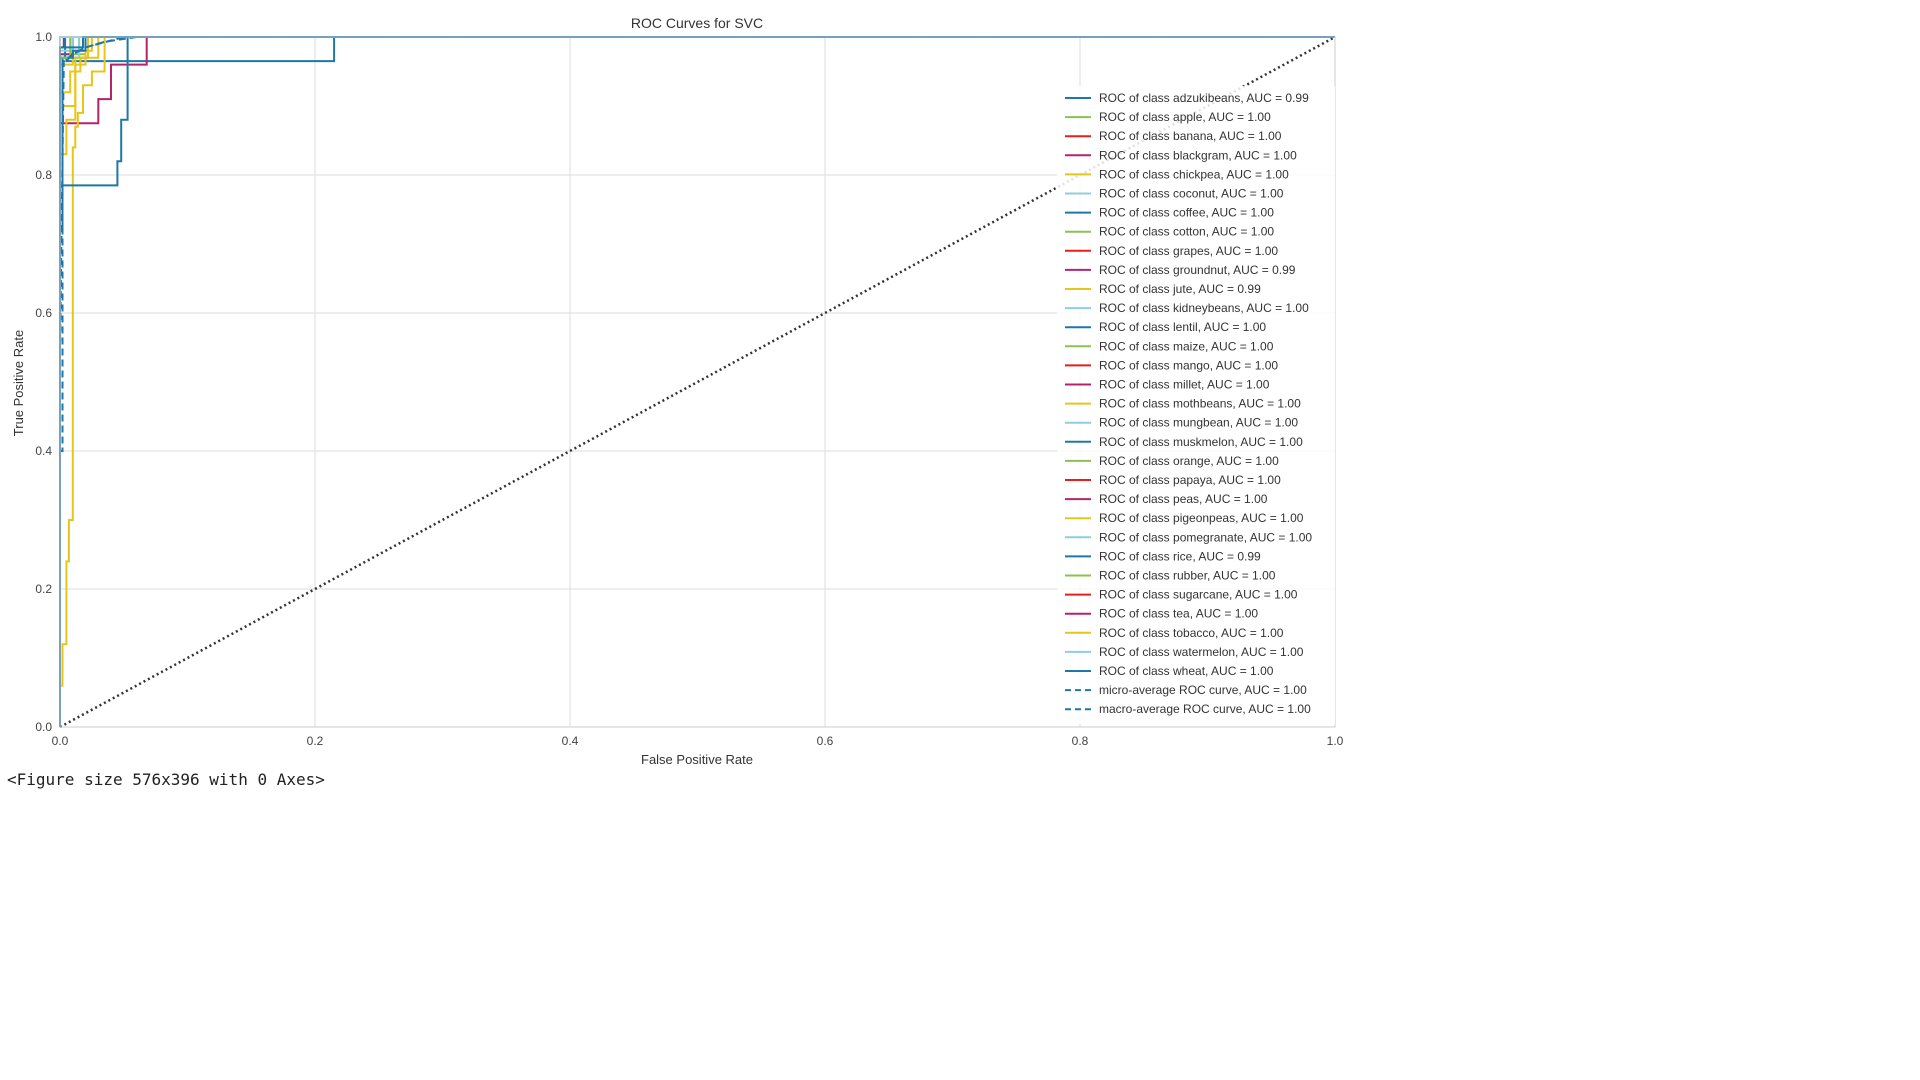 This screenshot has width=1920, height=1080. I want to click on x-tick-label: 0.6, so click(825, 741).